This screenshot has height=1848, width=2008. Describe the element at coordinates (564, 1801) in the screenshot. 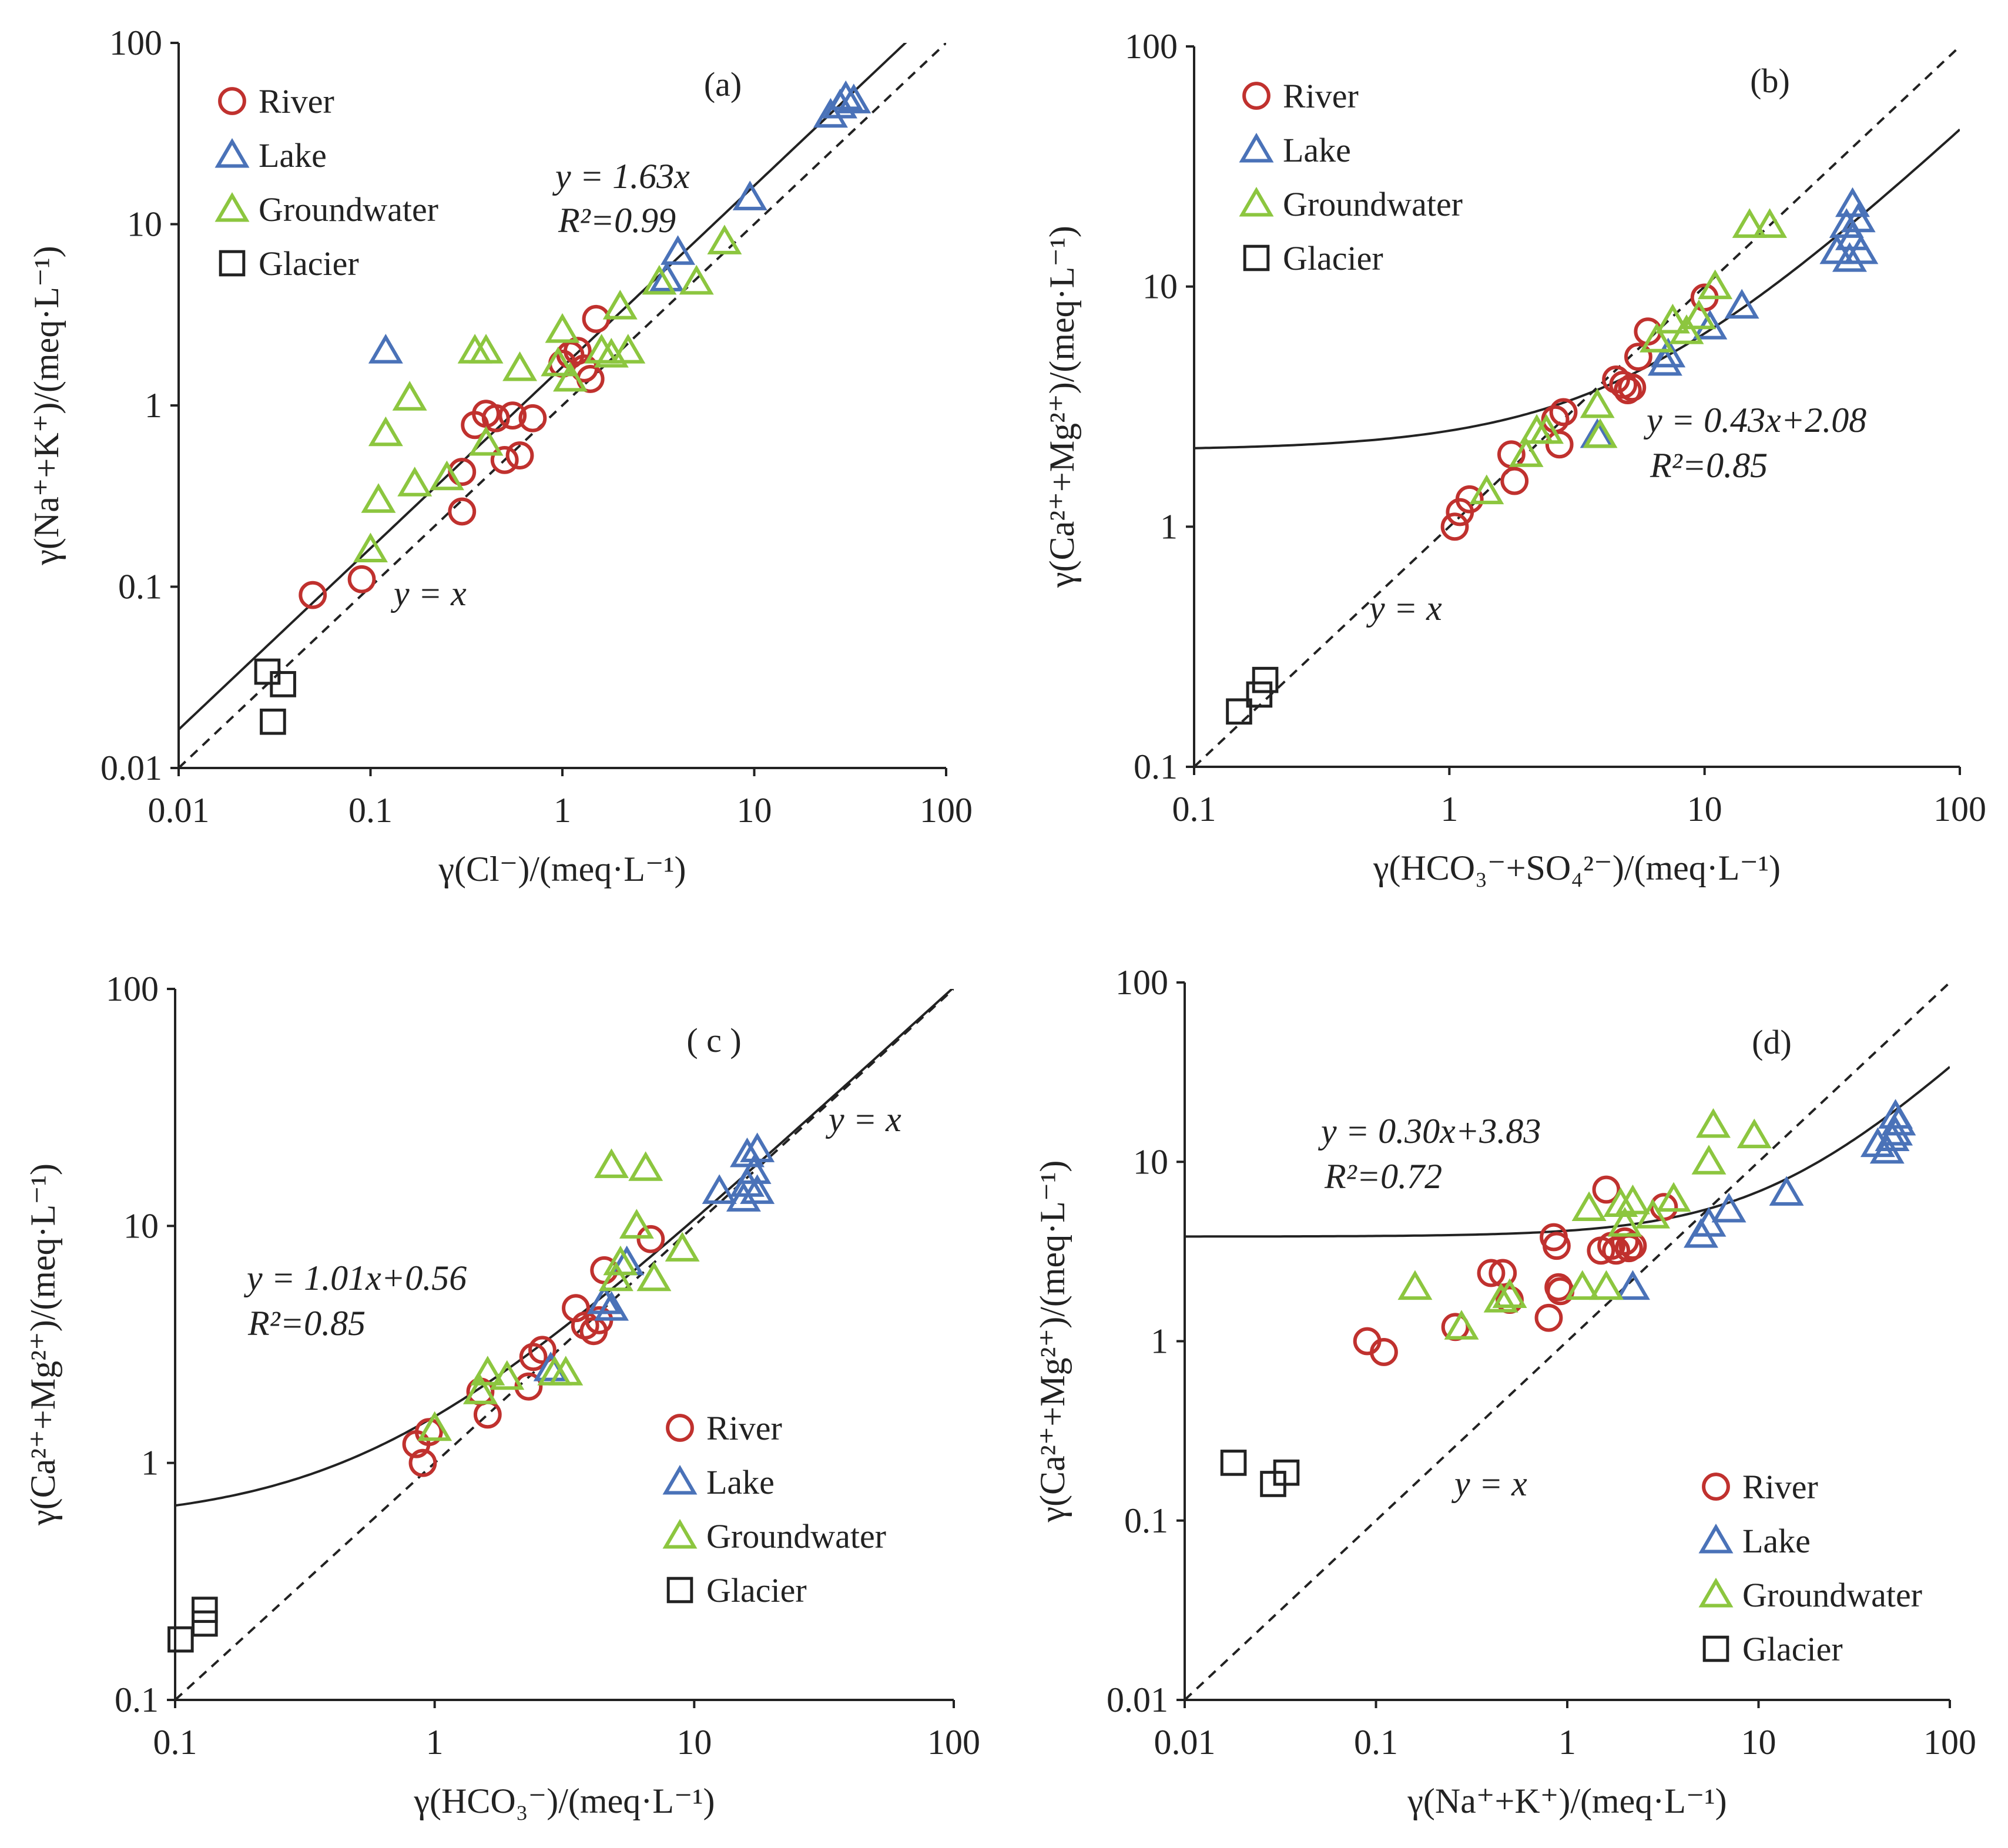

I see `x-axis-title: γ(HCO₃⁻)/(meq·L⁻¹)` at that location.